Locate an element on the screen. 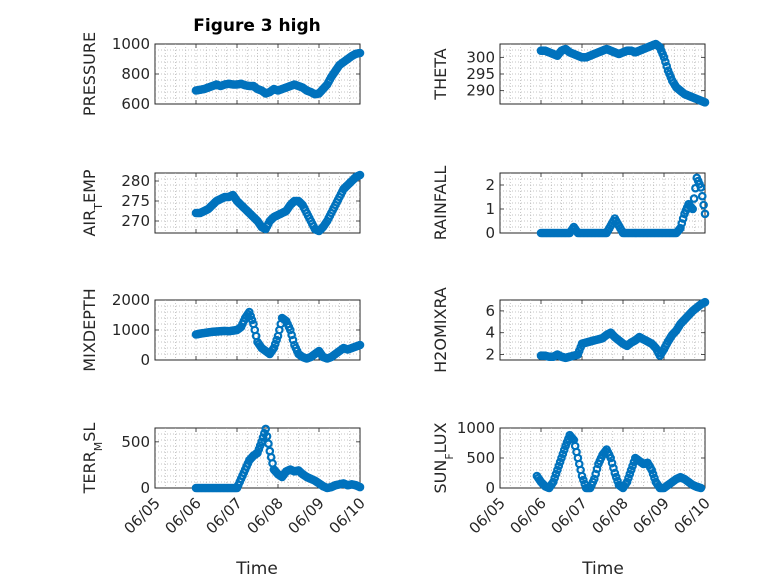 The image size is (778, 583). y-tick-label: 2000 is located at coordinates (131, 300).